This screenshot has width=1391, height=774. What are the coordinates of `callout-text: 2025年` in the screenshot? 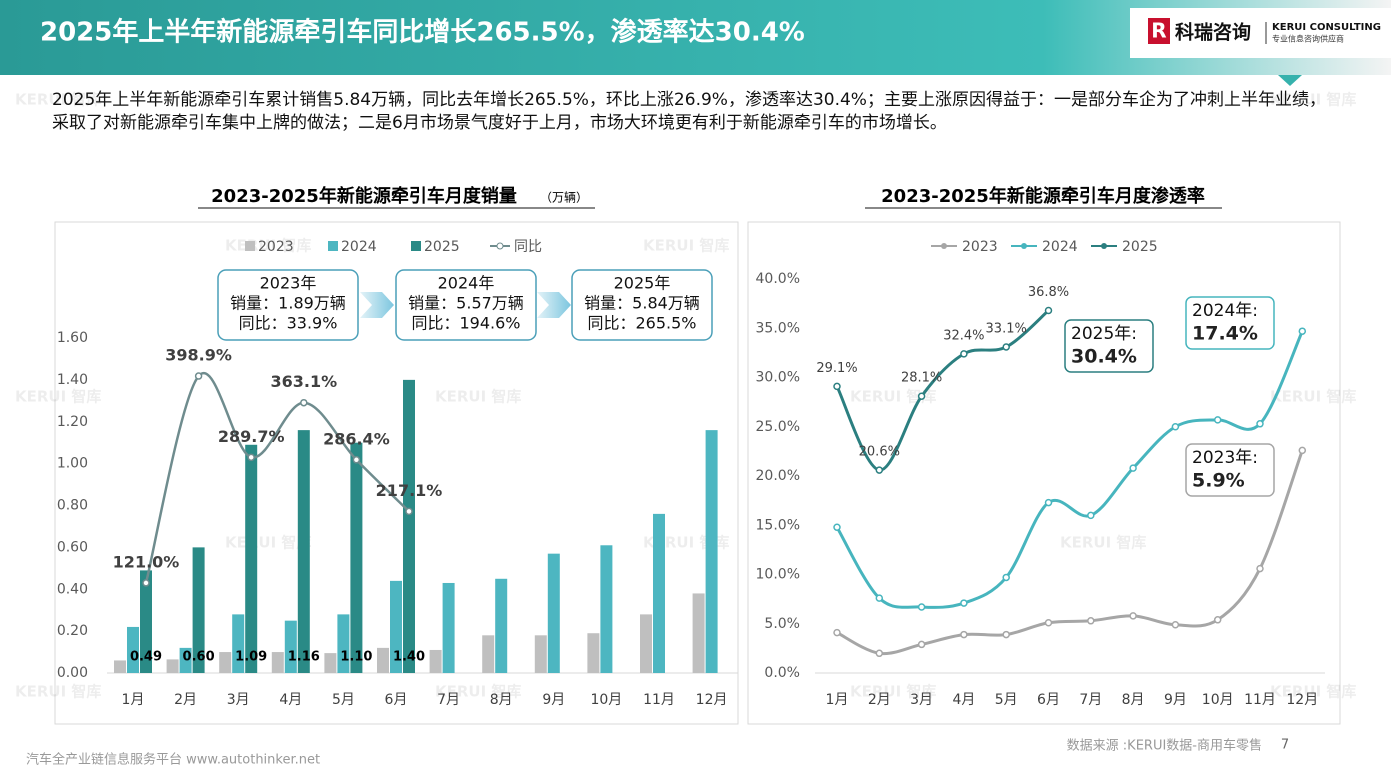 It's located at (642, 283).